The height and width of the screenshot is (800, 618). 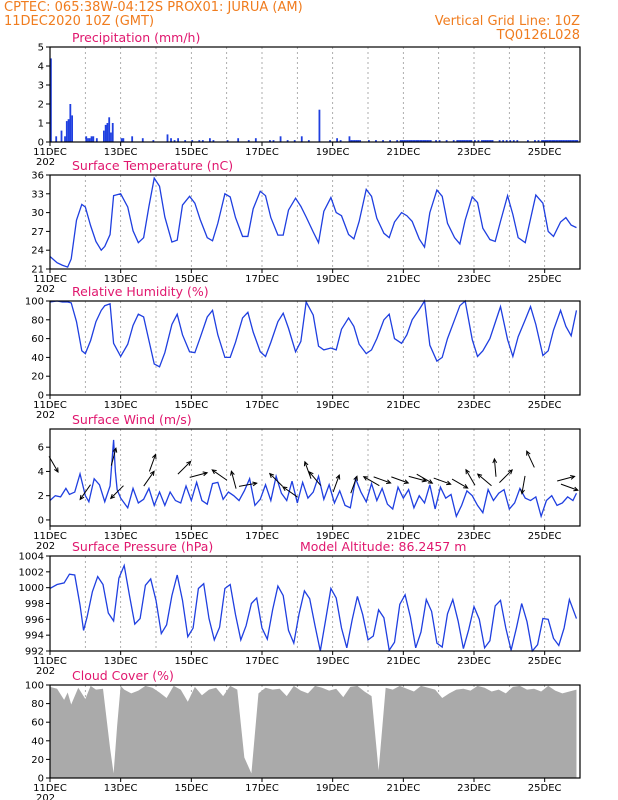 What do you see at coordinates (41, 105) in the screenshot?
I see `precipitation-ytick-label: 2` at bounding box center [41, 105].